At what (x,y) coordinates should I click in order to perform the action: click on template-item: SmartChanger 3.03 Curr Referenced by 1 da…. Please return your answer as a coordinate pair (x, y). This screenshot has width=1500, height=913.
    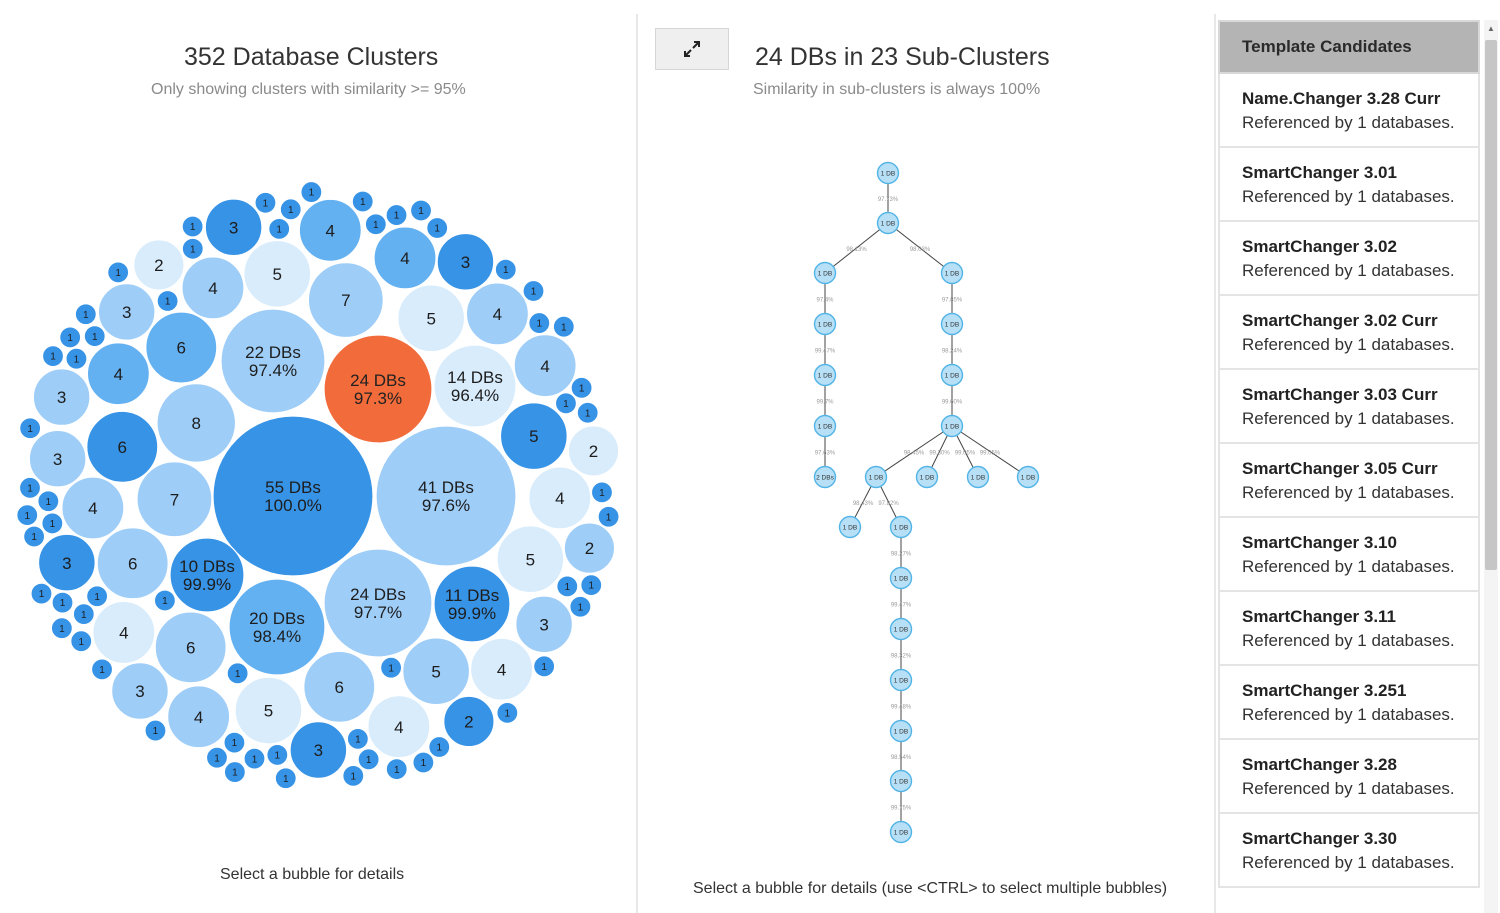
    Looking at the image, I should click on (1349, 407).